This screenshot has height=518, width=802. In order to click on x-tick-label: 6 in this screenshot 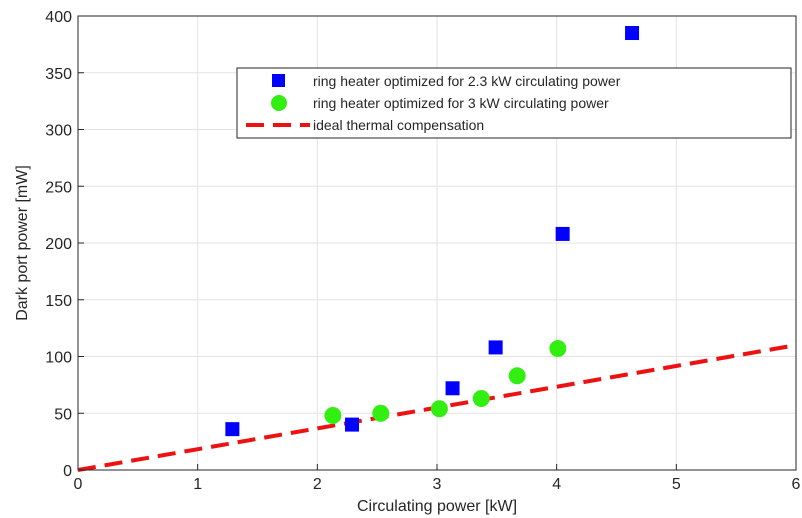, I will do `click(796, 484)`.